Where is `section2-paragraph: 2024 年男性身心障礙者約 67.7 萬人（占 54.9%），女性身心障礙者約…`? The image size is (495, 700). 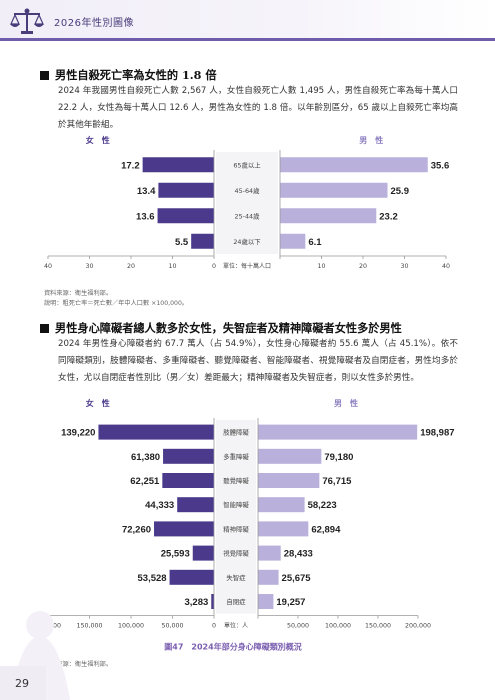
section2-paragraph: 2024 年男性身心障礙者約 67.7 萬人（占 54.9%），女性身心障礙者約… is located at coordinates (258, 361).